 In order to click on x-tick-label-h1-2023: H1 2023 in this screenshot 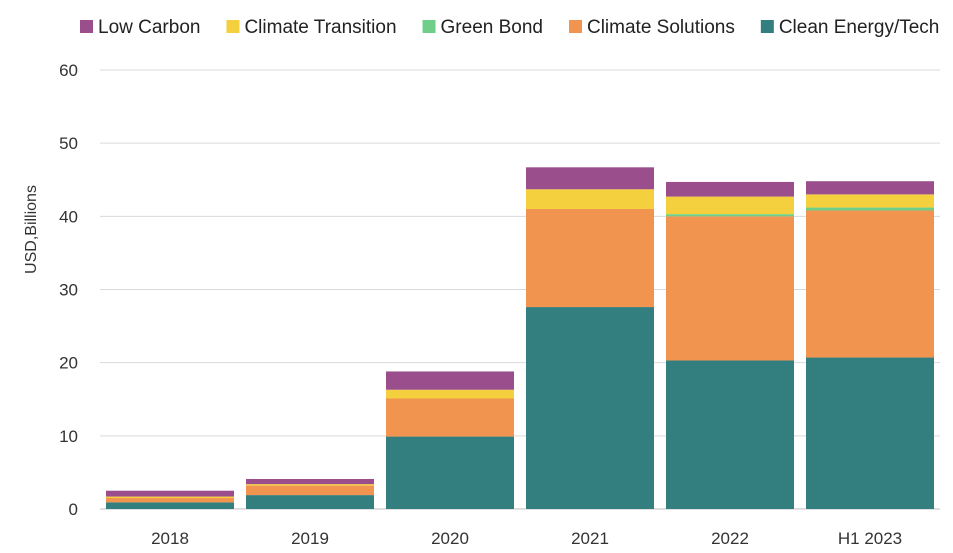, I will do `click(870, 538)`.